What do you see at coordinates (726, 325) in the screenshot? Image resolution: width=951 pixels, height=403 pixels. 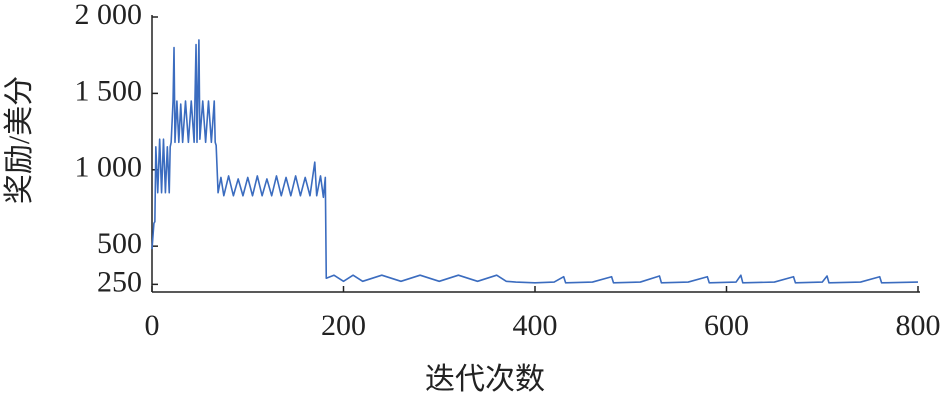 I see `x-tick-label: 600` at bounding box center [726, 325].